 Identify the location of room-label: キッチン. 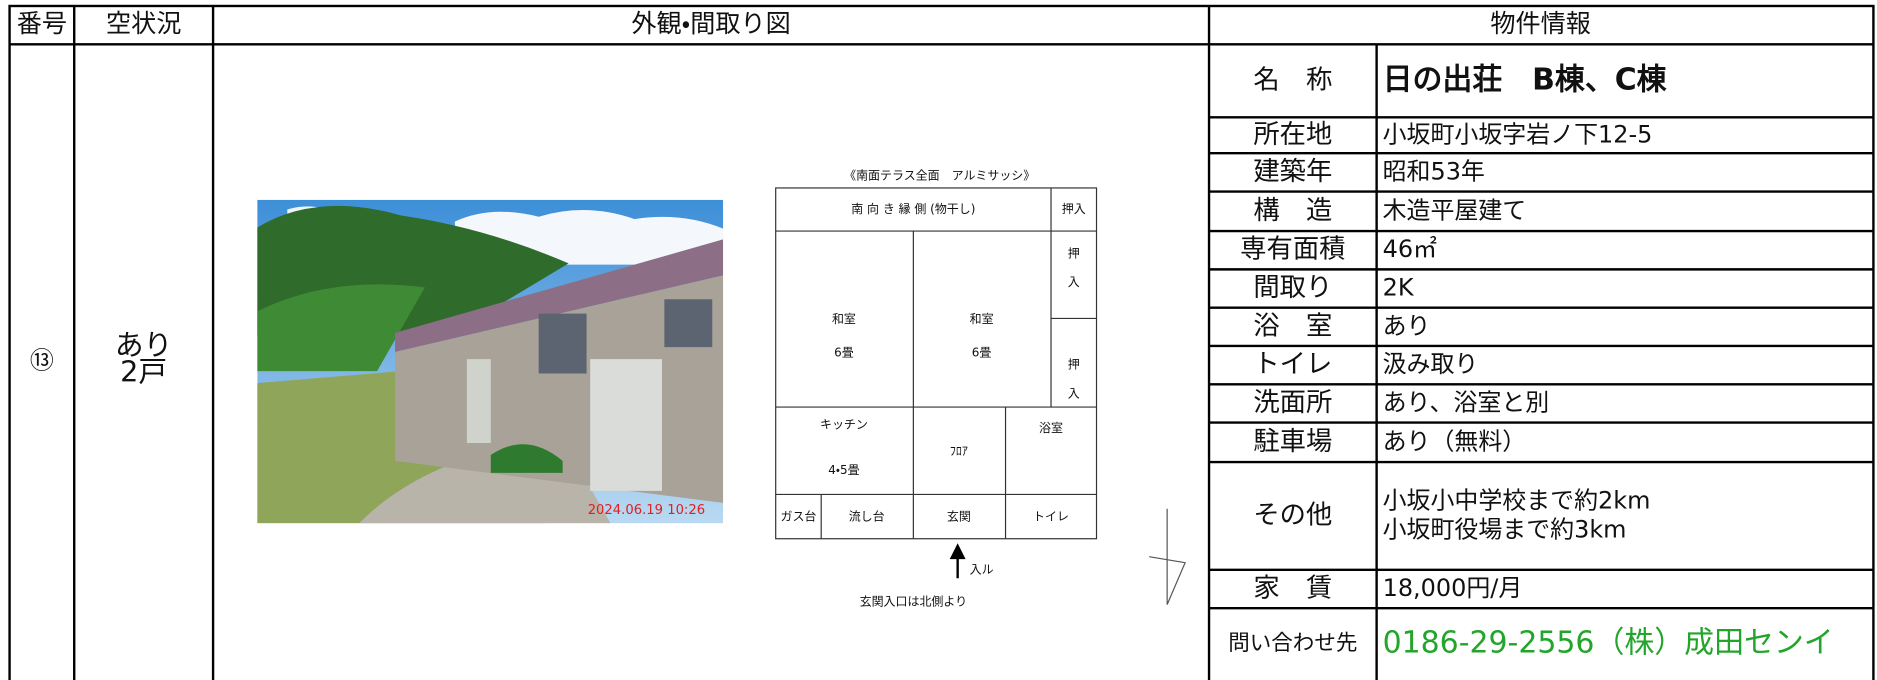
(844, 424).